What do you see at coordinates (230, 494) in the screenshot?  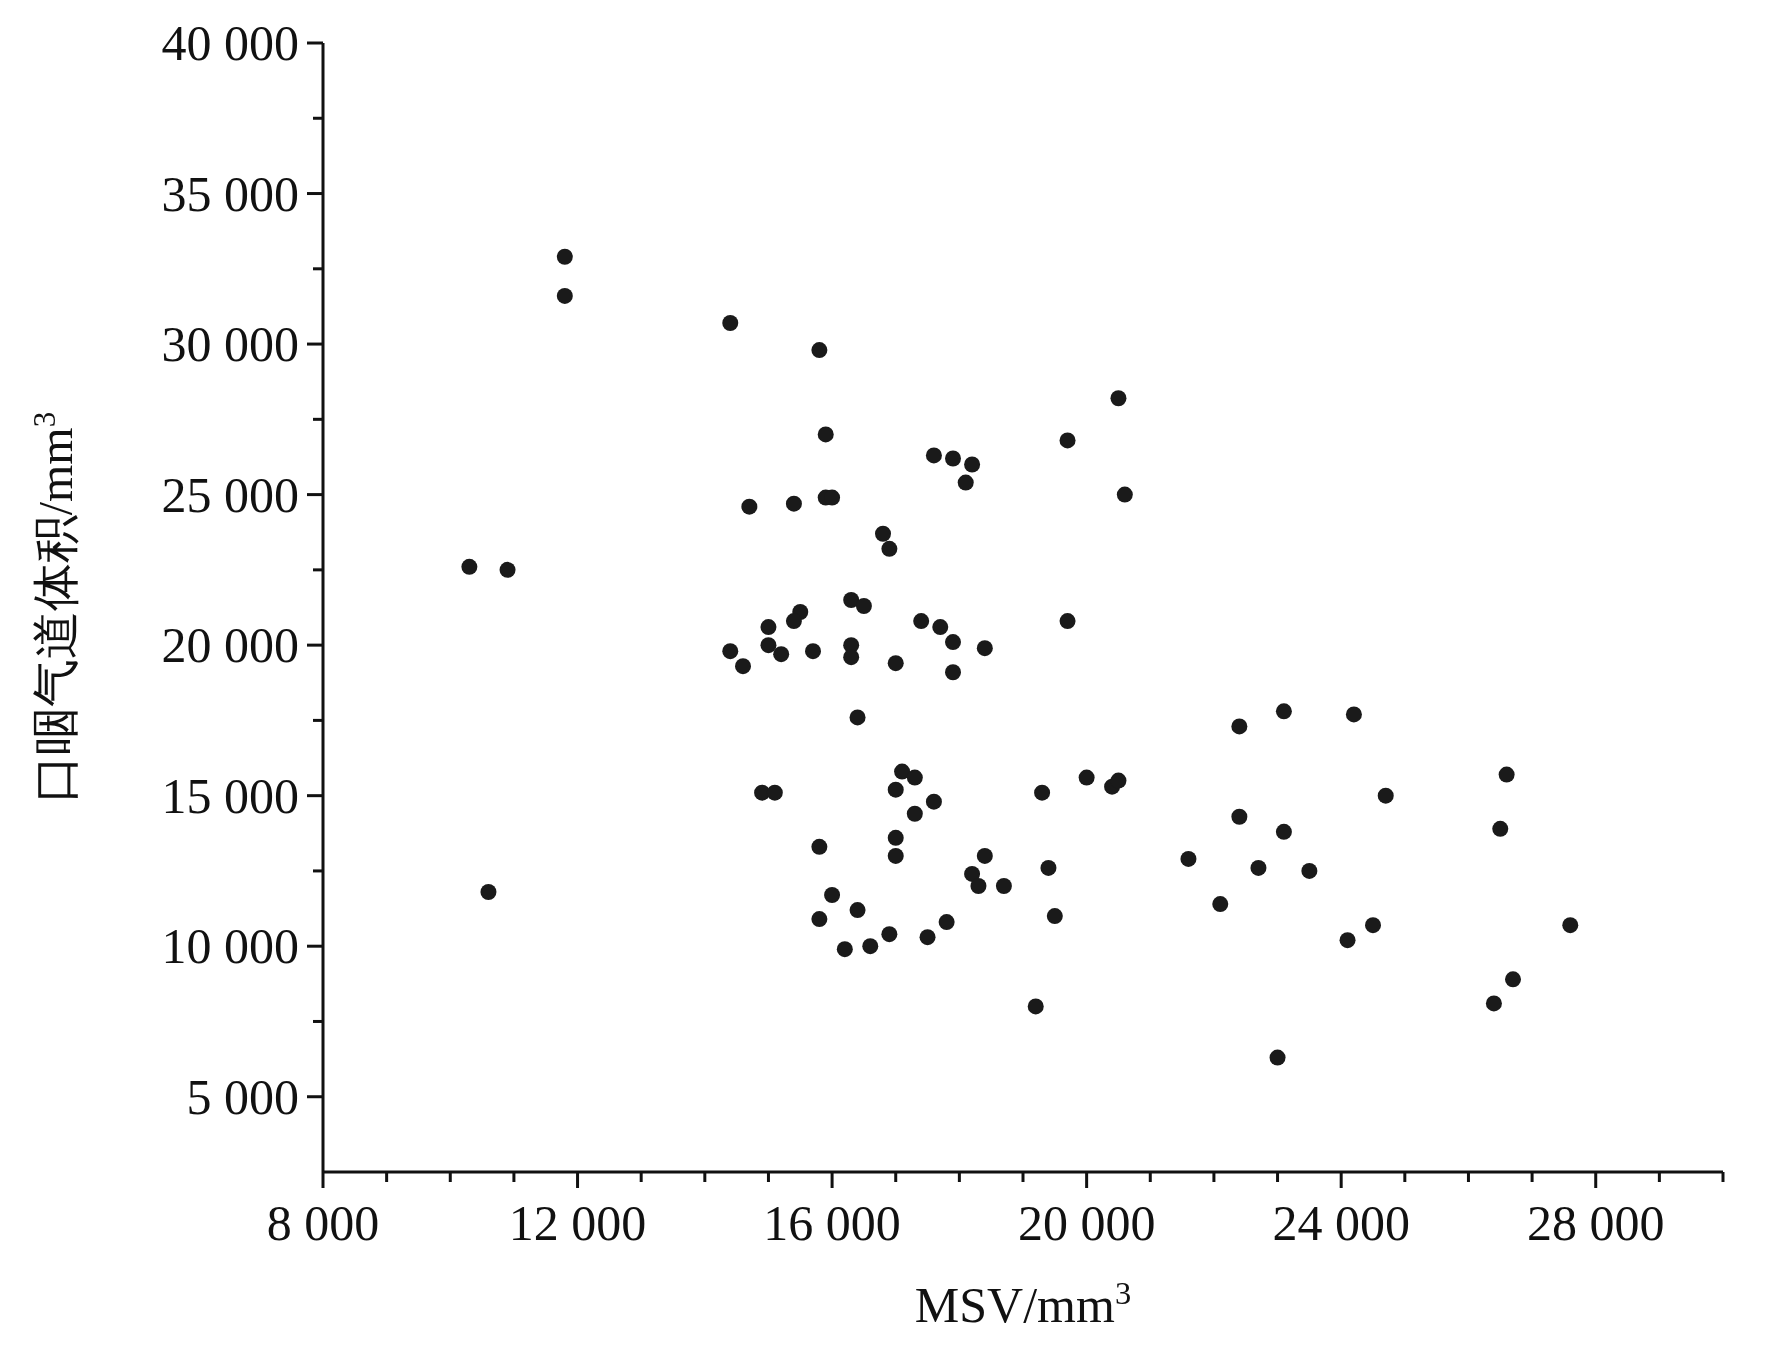 I see `y-tick-label: 25 000` at bounding box center [230, 494].